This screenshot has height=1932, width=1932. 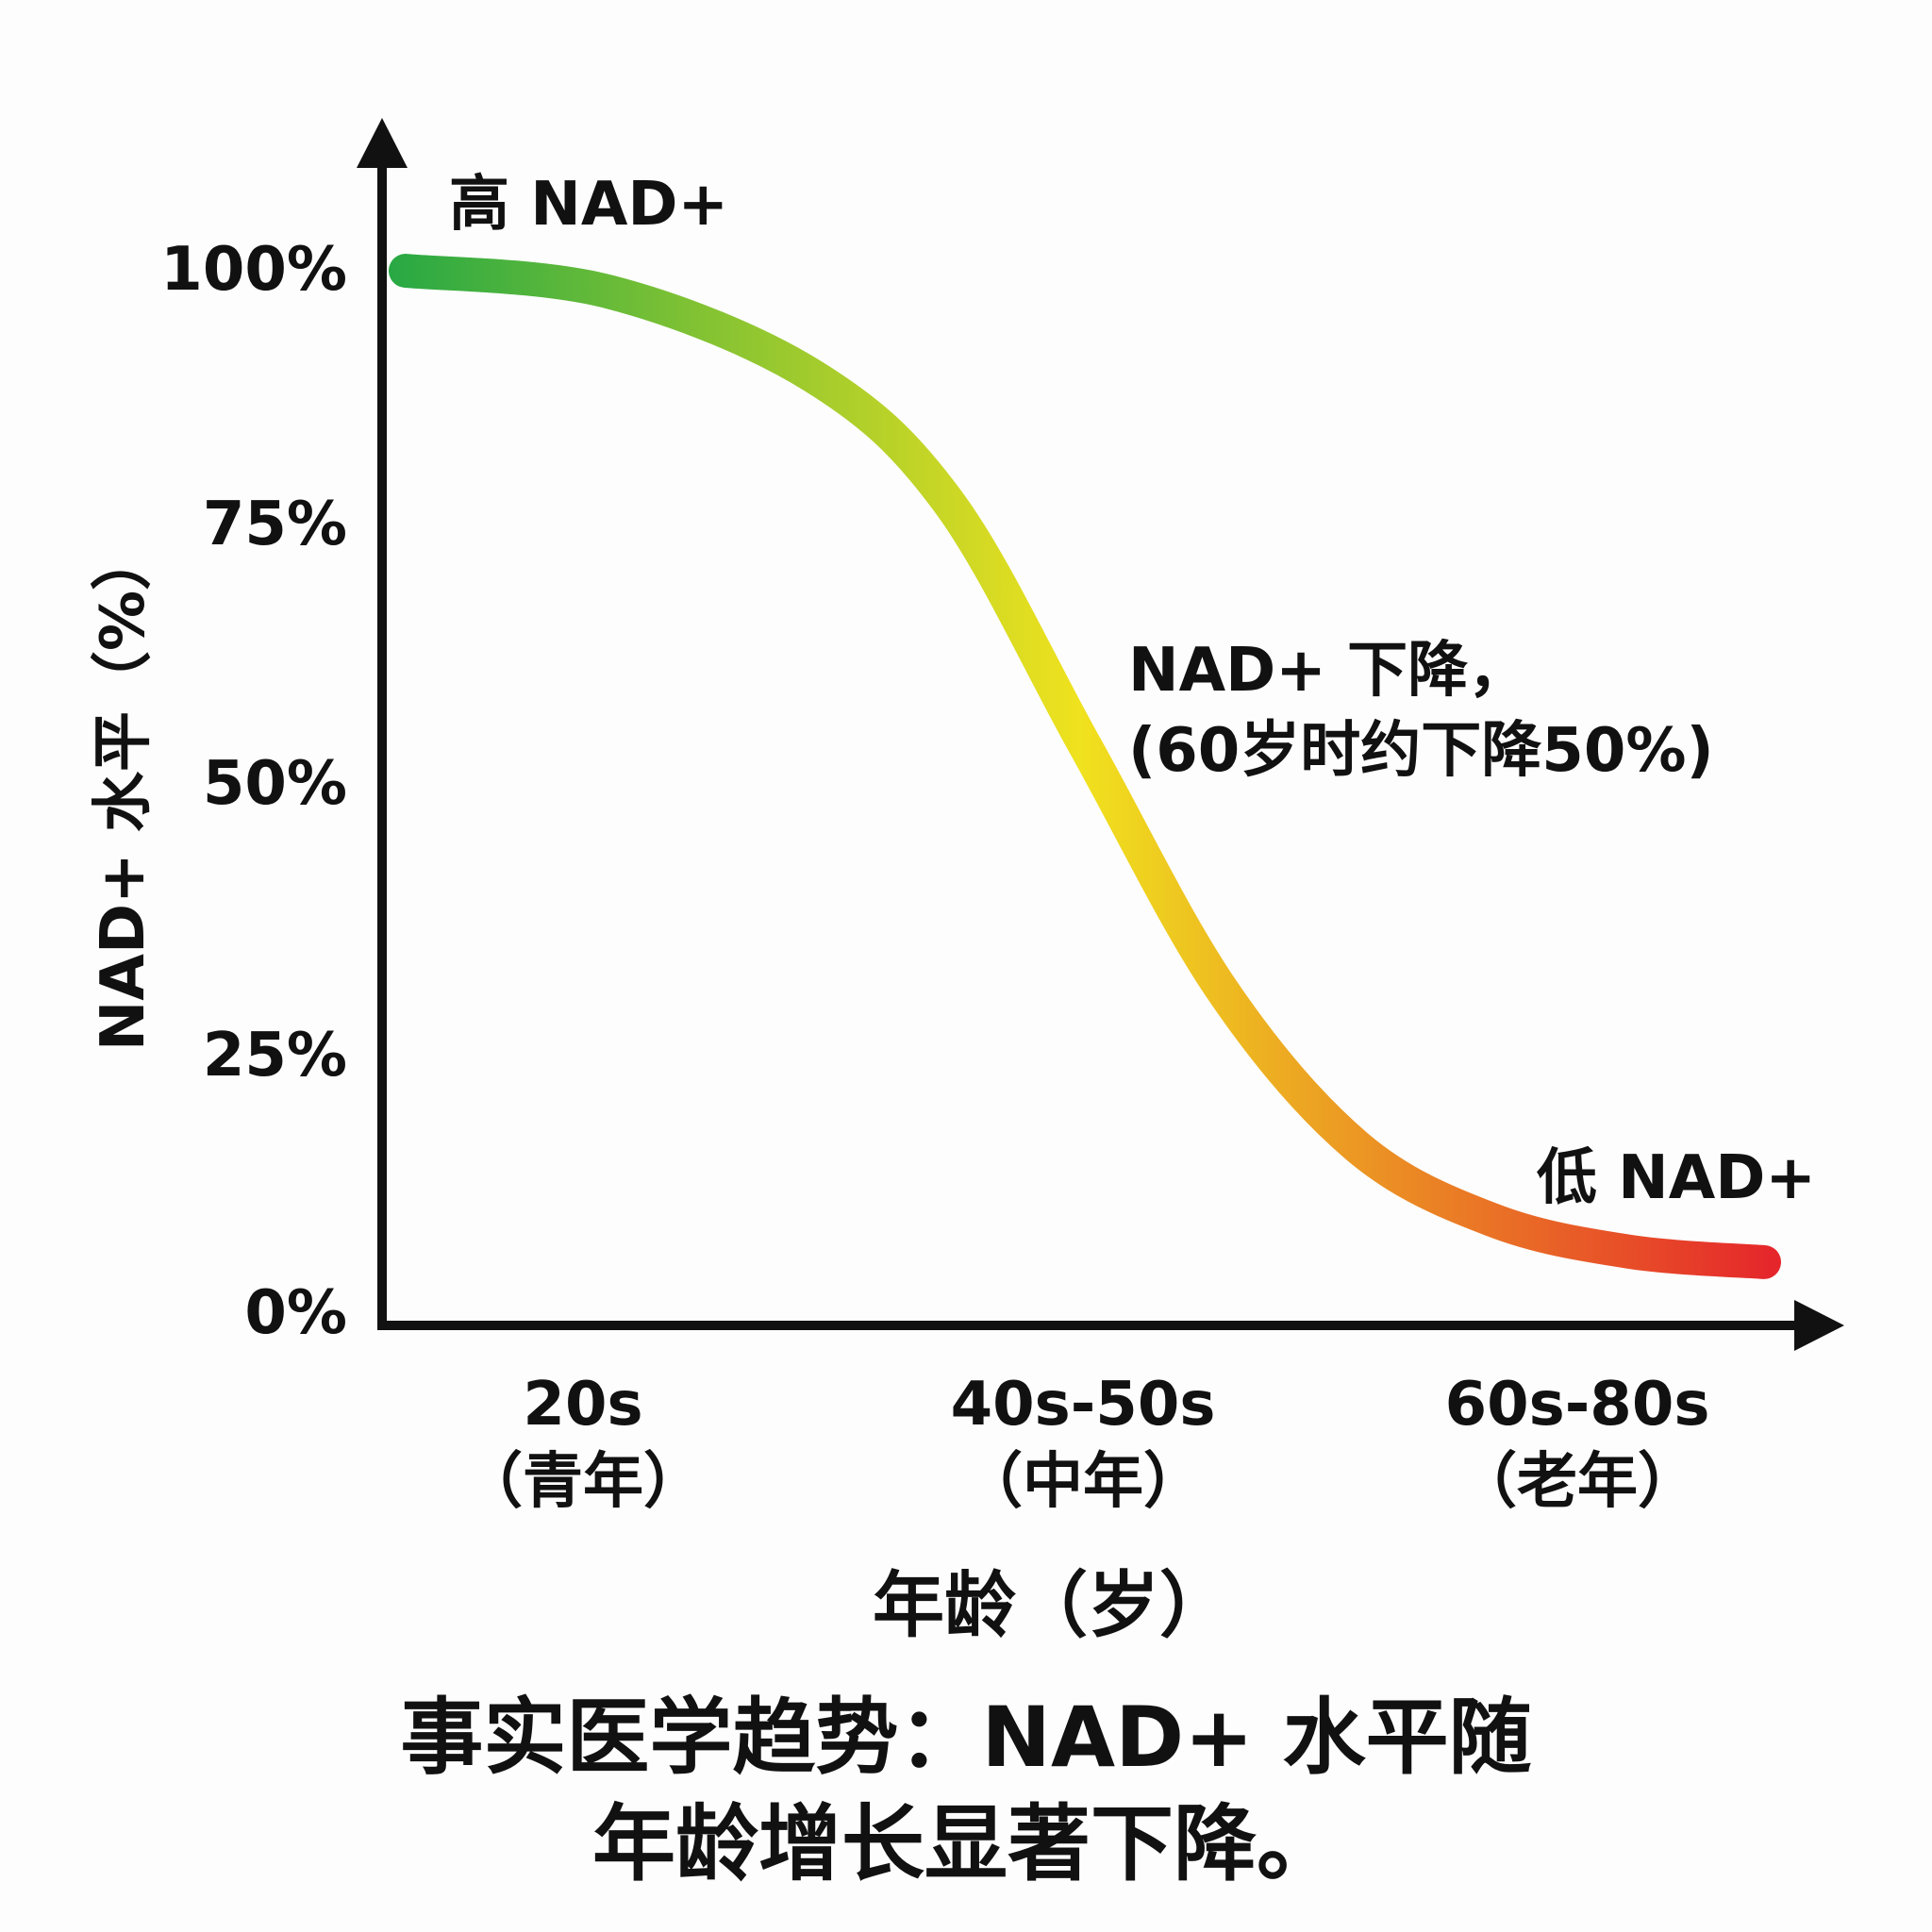 What do you see at coordinates (583, 1482) in the screenshot?
I see `x-tick-sublabel-20s: （青年）` at bounding box center [583, 1482].